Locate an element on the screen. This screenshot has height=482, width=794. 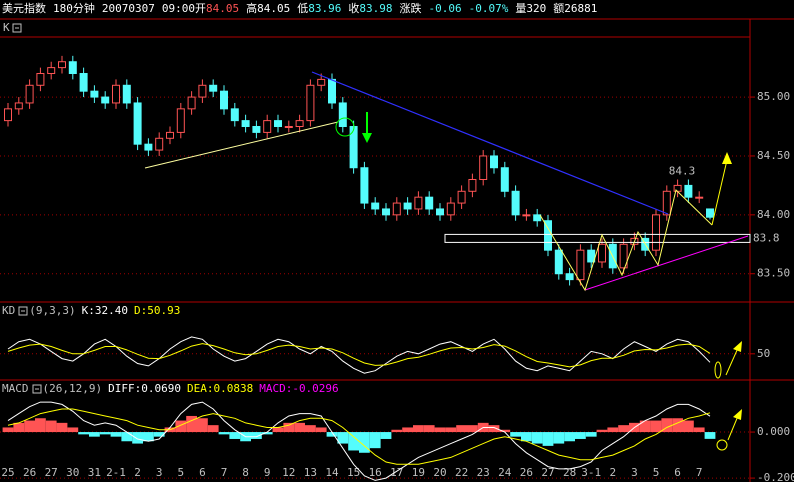
header-item: 额26881 is located at coordinates (575, 8).